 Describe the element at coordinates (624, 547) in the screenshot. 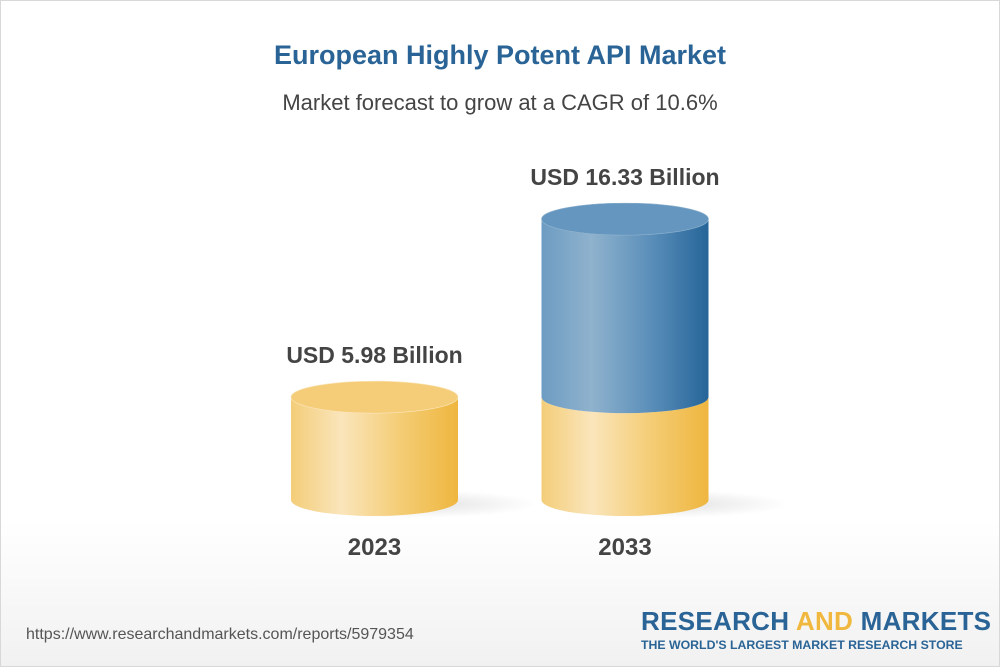

I see `category-label: 2033` at that location.